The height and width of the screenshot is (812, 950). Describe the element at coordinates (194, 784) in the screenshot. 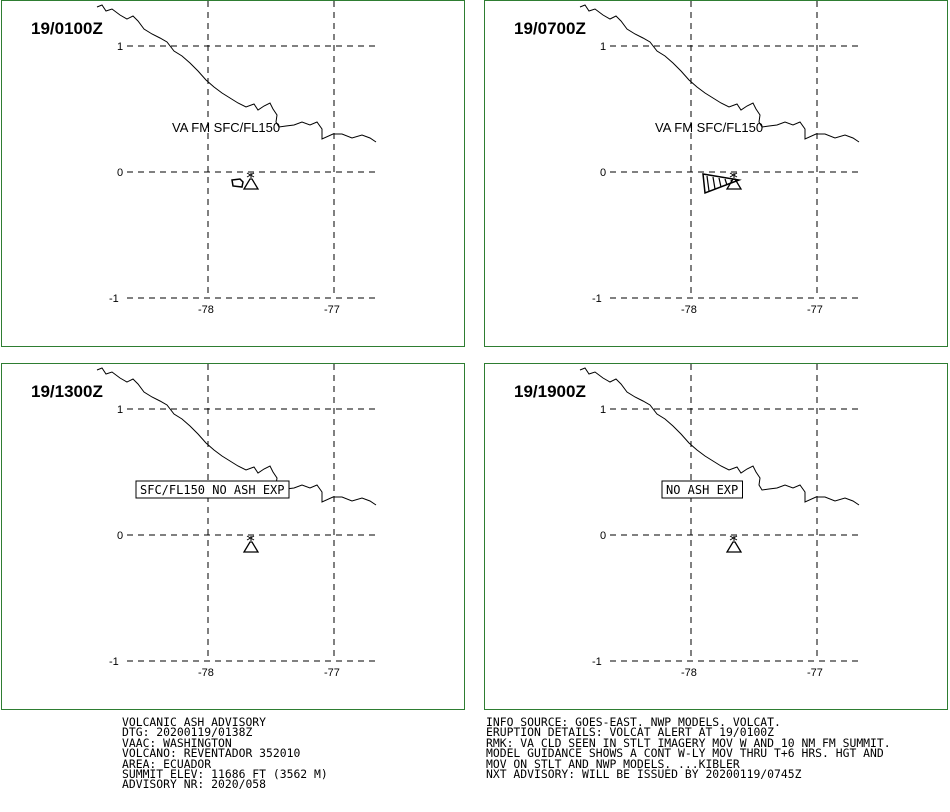

I see `advisory-line: ADVISORY NR: 2020/058` at that location.